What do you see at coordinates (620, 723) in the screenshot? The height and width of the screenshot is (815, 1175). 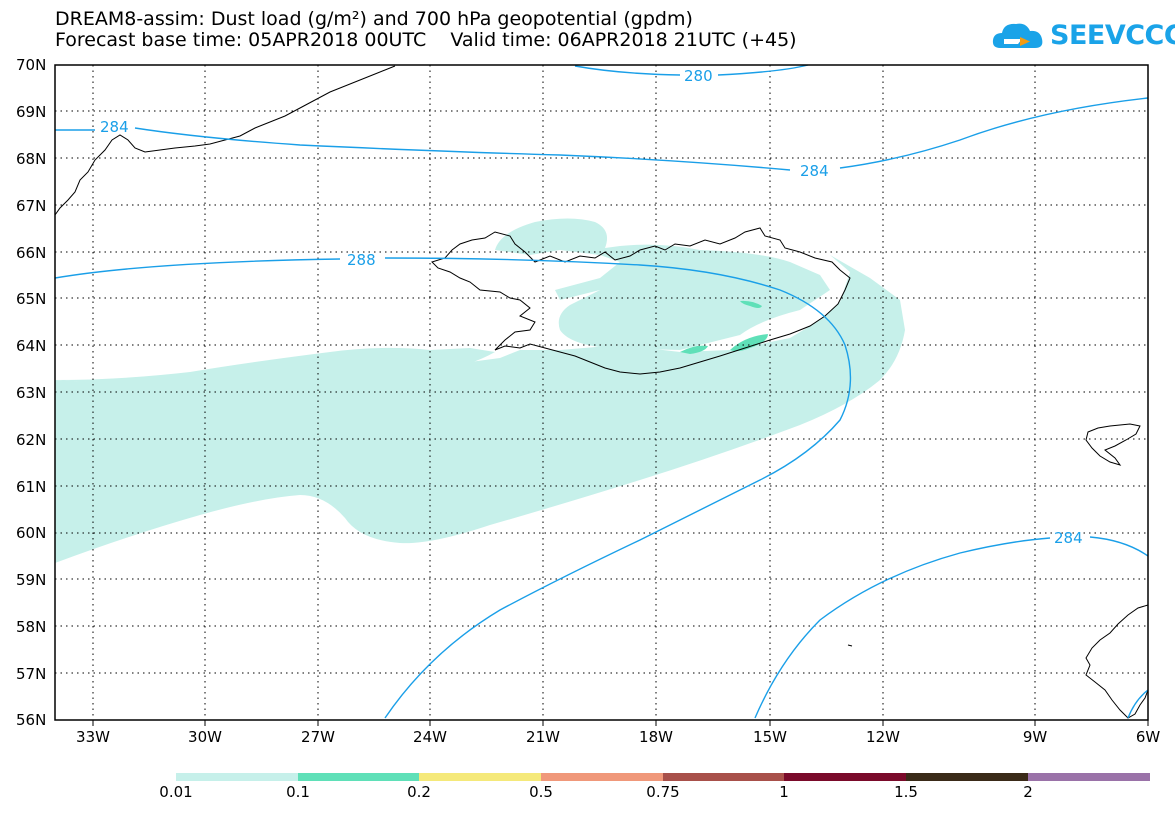 I see `axis-ticks` at bounding box center [620, 723].